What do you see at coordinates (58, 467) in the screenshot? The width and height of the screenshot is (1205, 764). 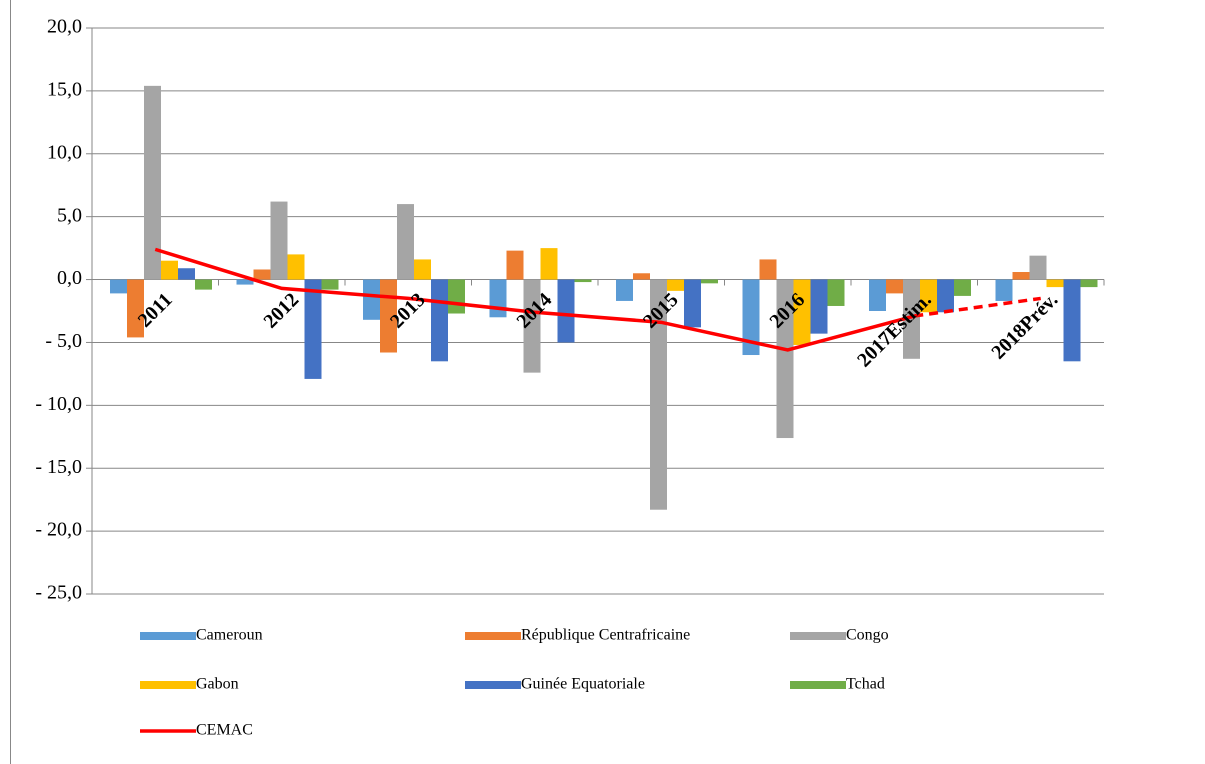 I see `y-tick-label: - 15,0` at bounding box center [58, 467].